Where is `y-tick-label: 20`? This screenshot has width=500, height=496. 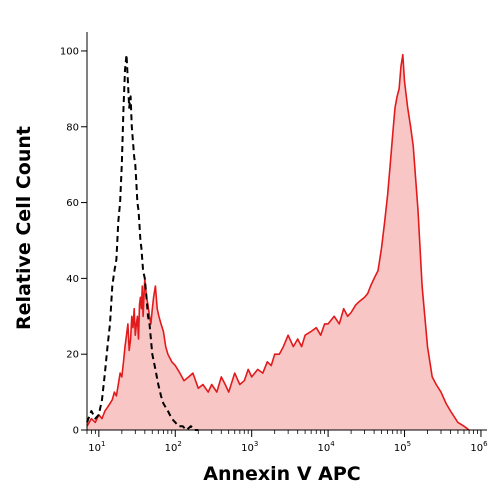 y-tick-label: 20 is located at coordinates (72, 355).